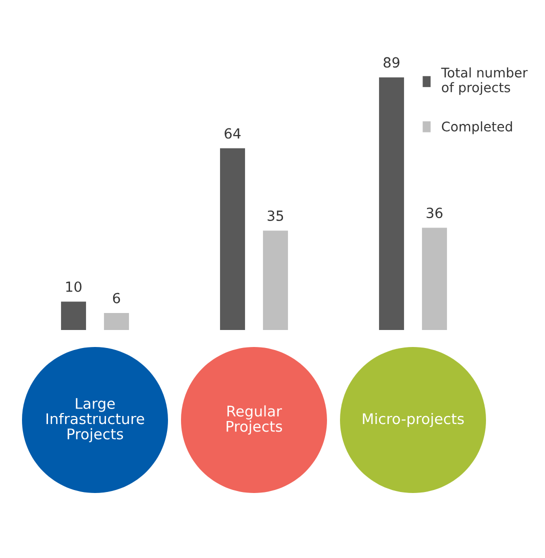 The height and width of the screenshot is (558, 545). I want to click on data-label: 36, so click(434, 213).